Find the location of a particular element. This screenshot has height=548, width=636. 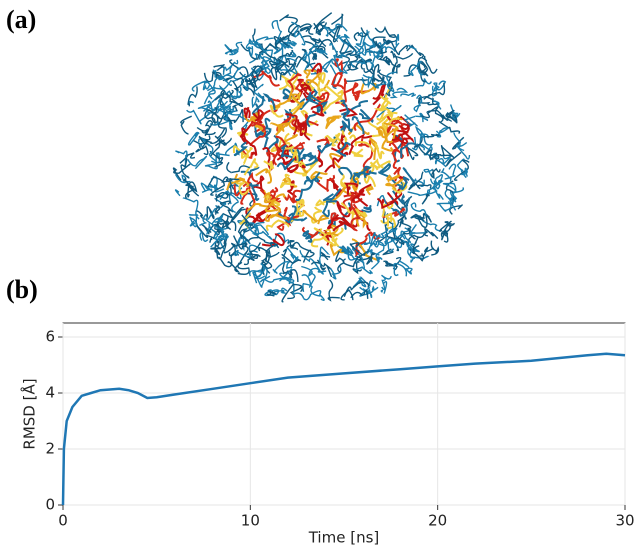

y-tick-label: 0 is located at coordinates (50, 505).